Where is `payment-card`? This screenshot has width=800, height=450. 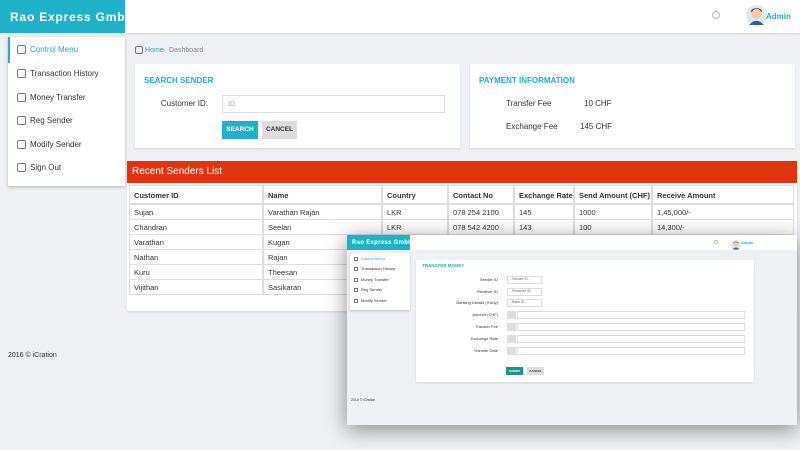
payment-card is located at coordinates (632, 106).